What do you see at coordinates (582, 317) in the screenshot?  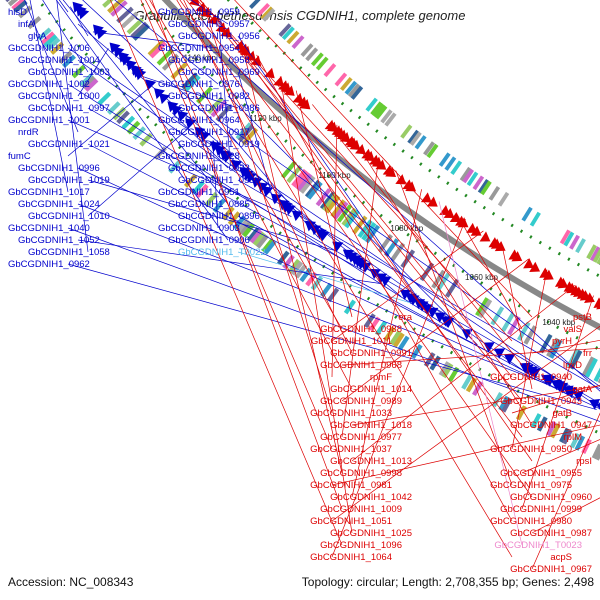 I see `feature-label: pstB` at bounding box center [582, 317].